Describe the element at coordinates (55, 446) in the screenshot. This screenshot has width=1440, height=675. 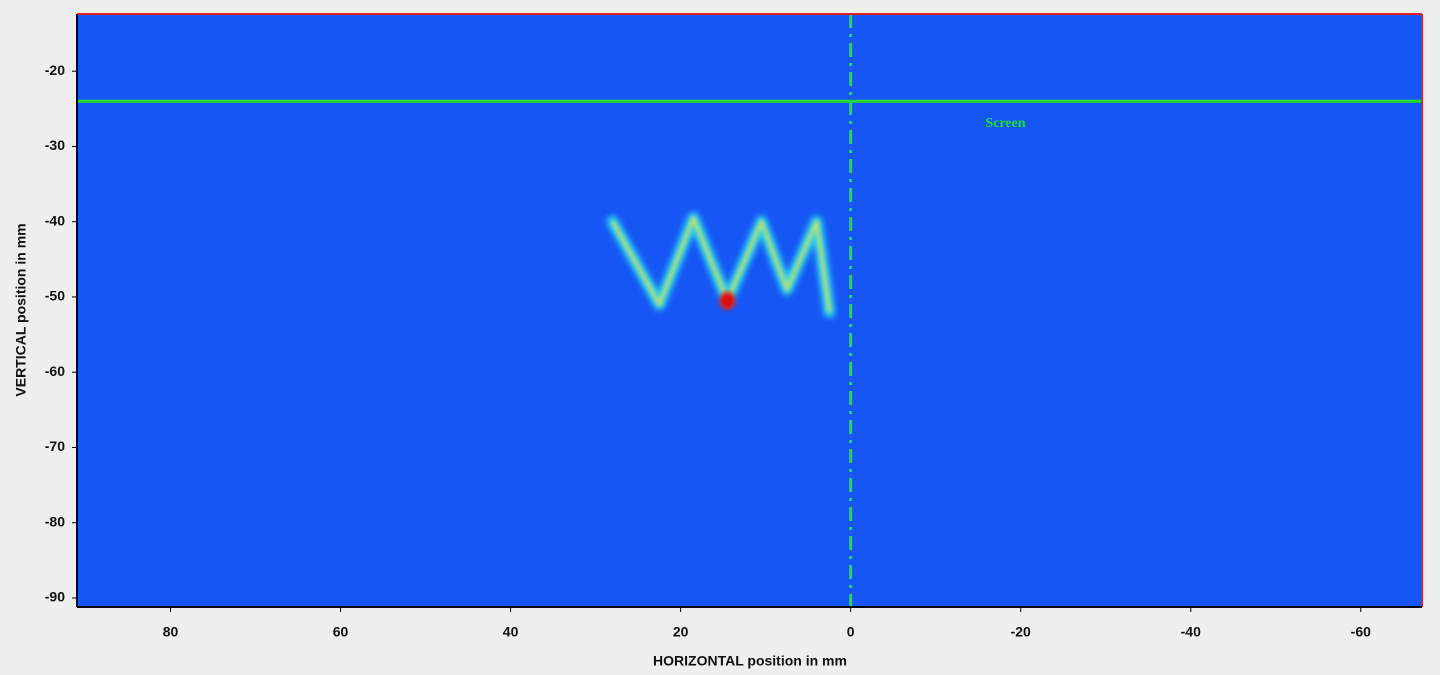
I see `y-tick-label: -70` at that location.